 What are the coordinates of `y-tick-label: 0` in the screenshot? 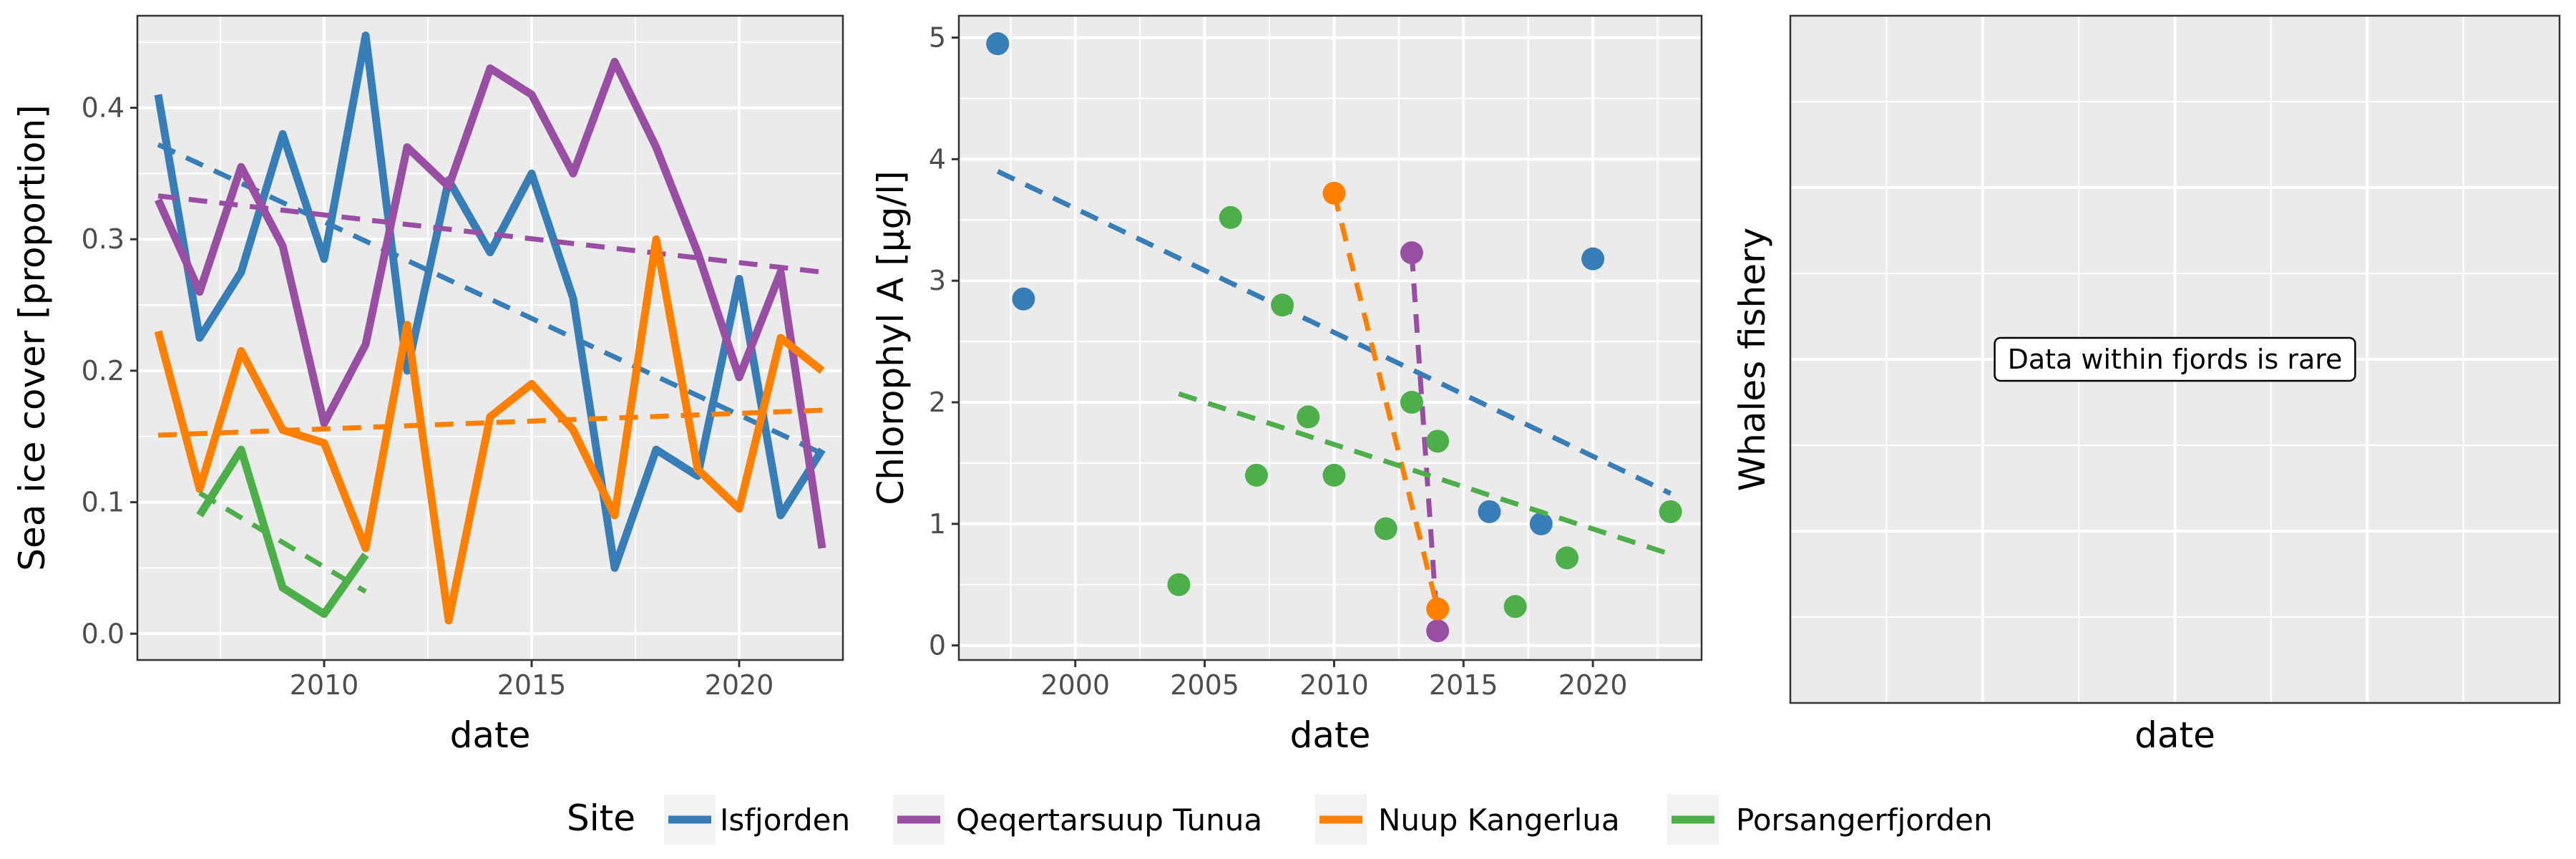 It's located at (937, 645).